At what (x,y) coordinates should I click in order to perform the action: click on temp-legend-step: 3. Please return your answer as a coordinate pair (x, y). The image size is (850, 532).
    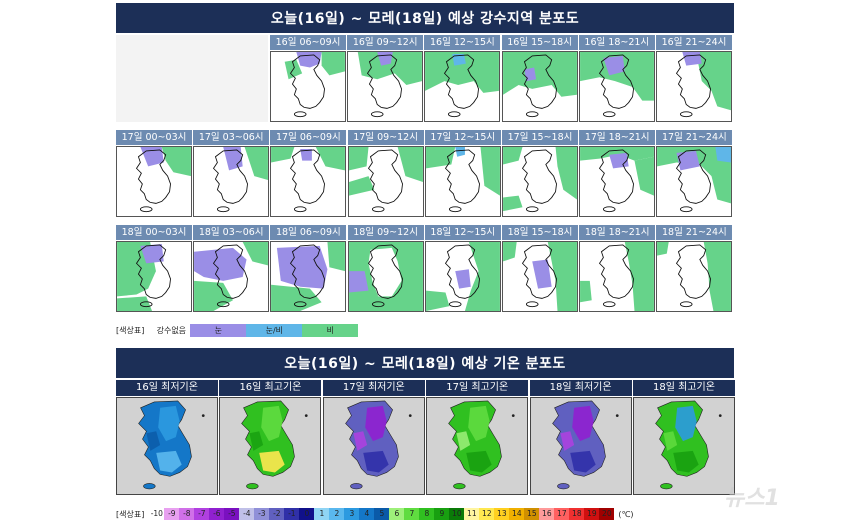
    Looking at the image, I should click on (352, 514).